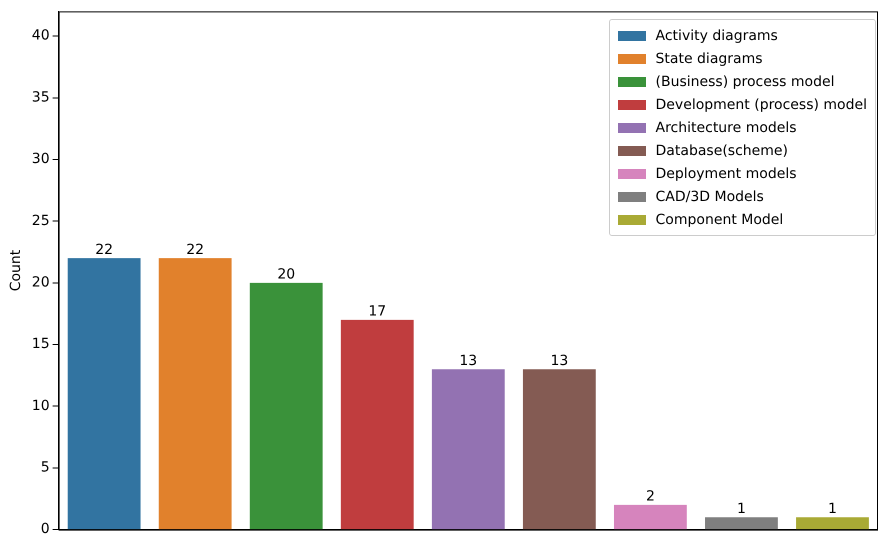 Image resolution: width=878 pixels, height=541 pixels. What do you see at coordinates (726, 174) in the screenshot?
I see `legend-label: Deployment models` at bounding box center [726, 174].